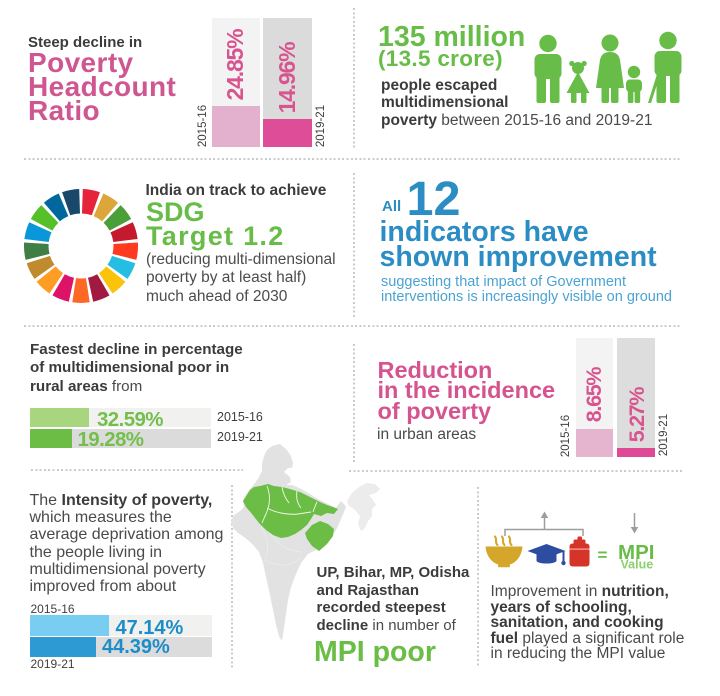 The image size is (720, 696). What do you see at coordinates (637, 565) in the screenshot?
I see `svg-text: Value` at bounding box center [637, 565].